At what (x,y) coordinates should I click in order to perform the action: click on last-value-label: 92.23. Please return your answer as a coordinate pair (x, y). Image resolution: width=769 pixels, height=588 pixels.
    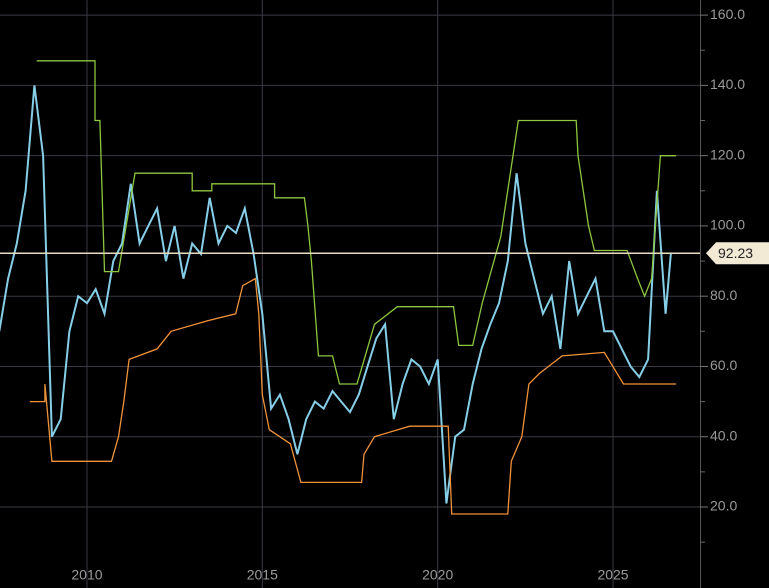
    Looking at the image, I should click on (735, 253).